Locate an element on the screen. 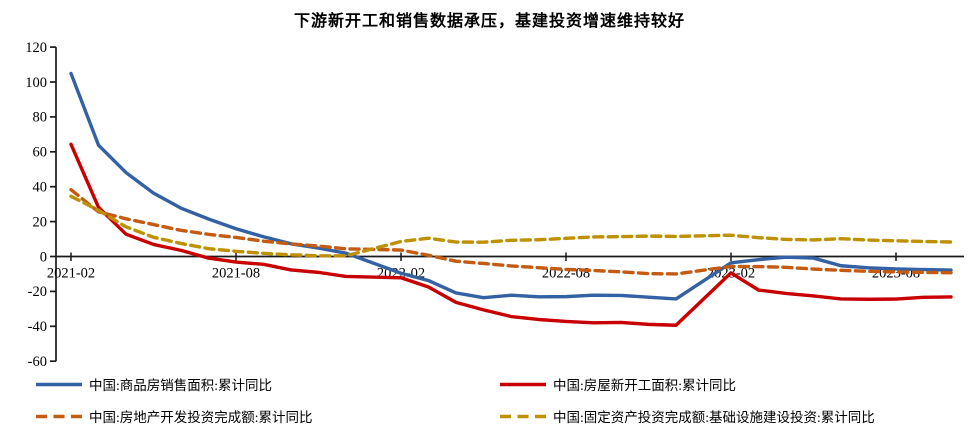  y-axis-label: 60 is located at coordinates (40, 153).